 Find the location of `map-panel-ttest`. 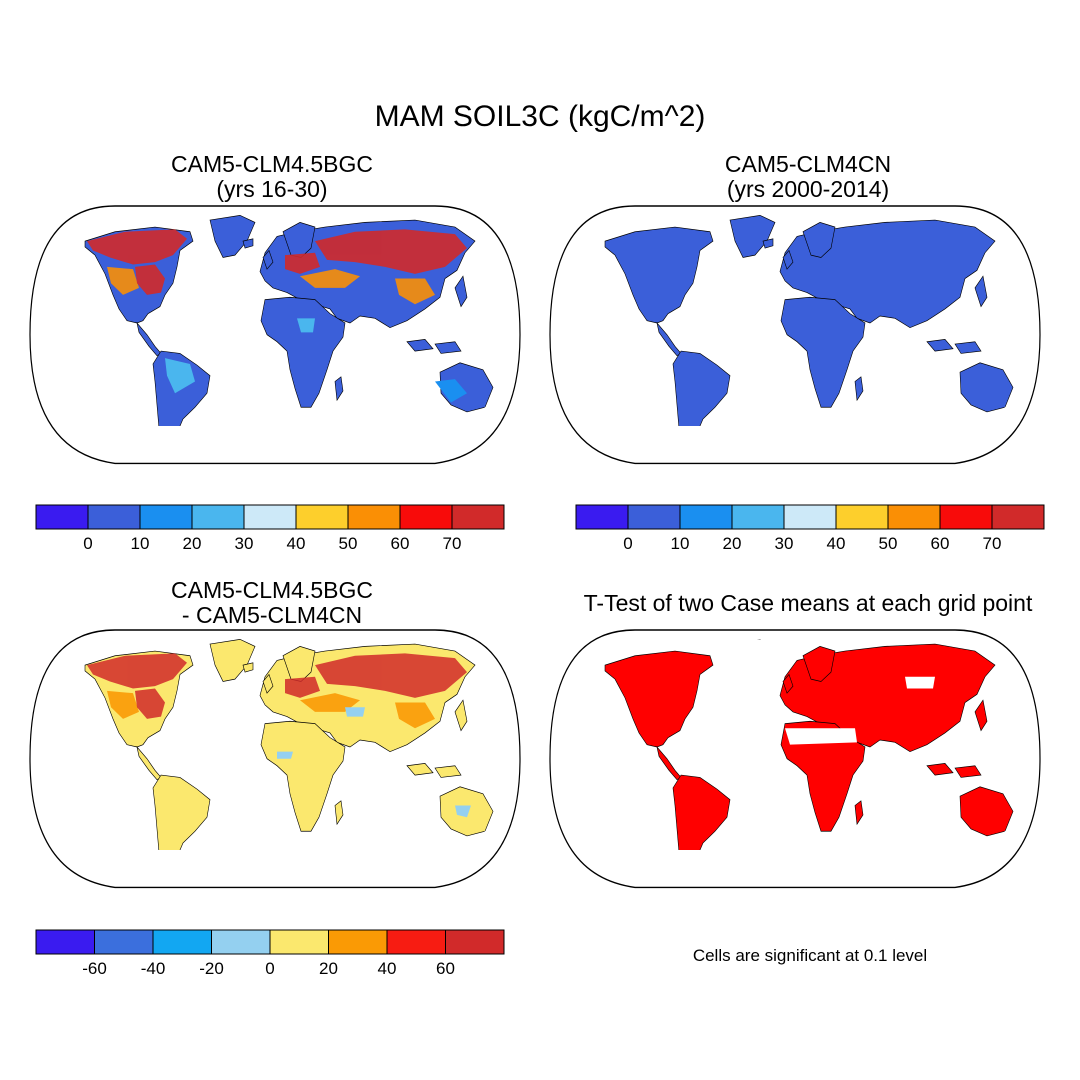

map-panel-ttest is located at coordinates (795, 759).